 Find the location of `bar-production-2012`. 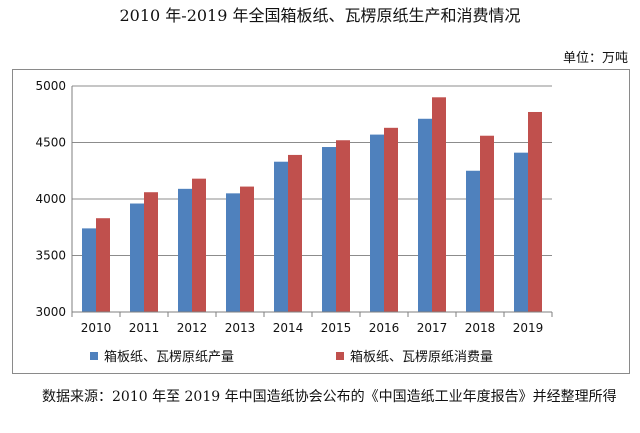

bar-production-2012 is located at coordinates (185, 250).